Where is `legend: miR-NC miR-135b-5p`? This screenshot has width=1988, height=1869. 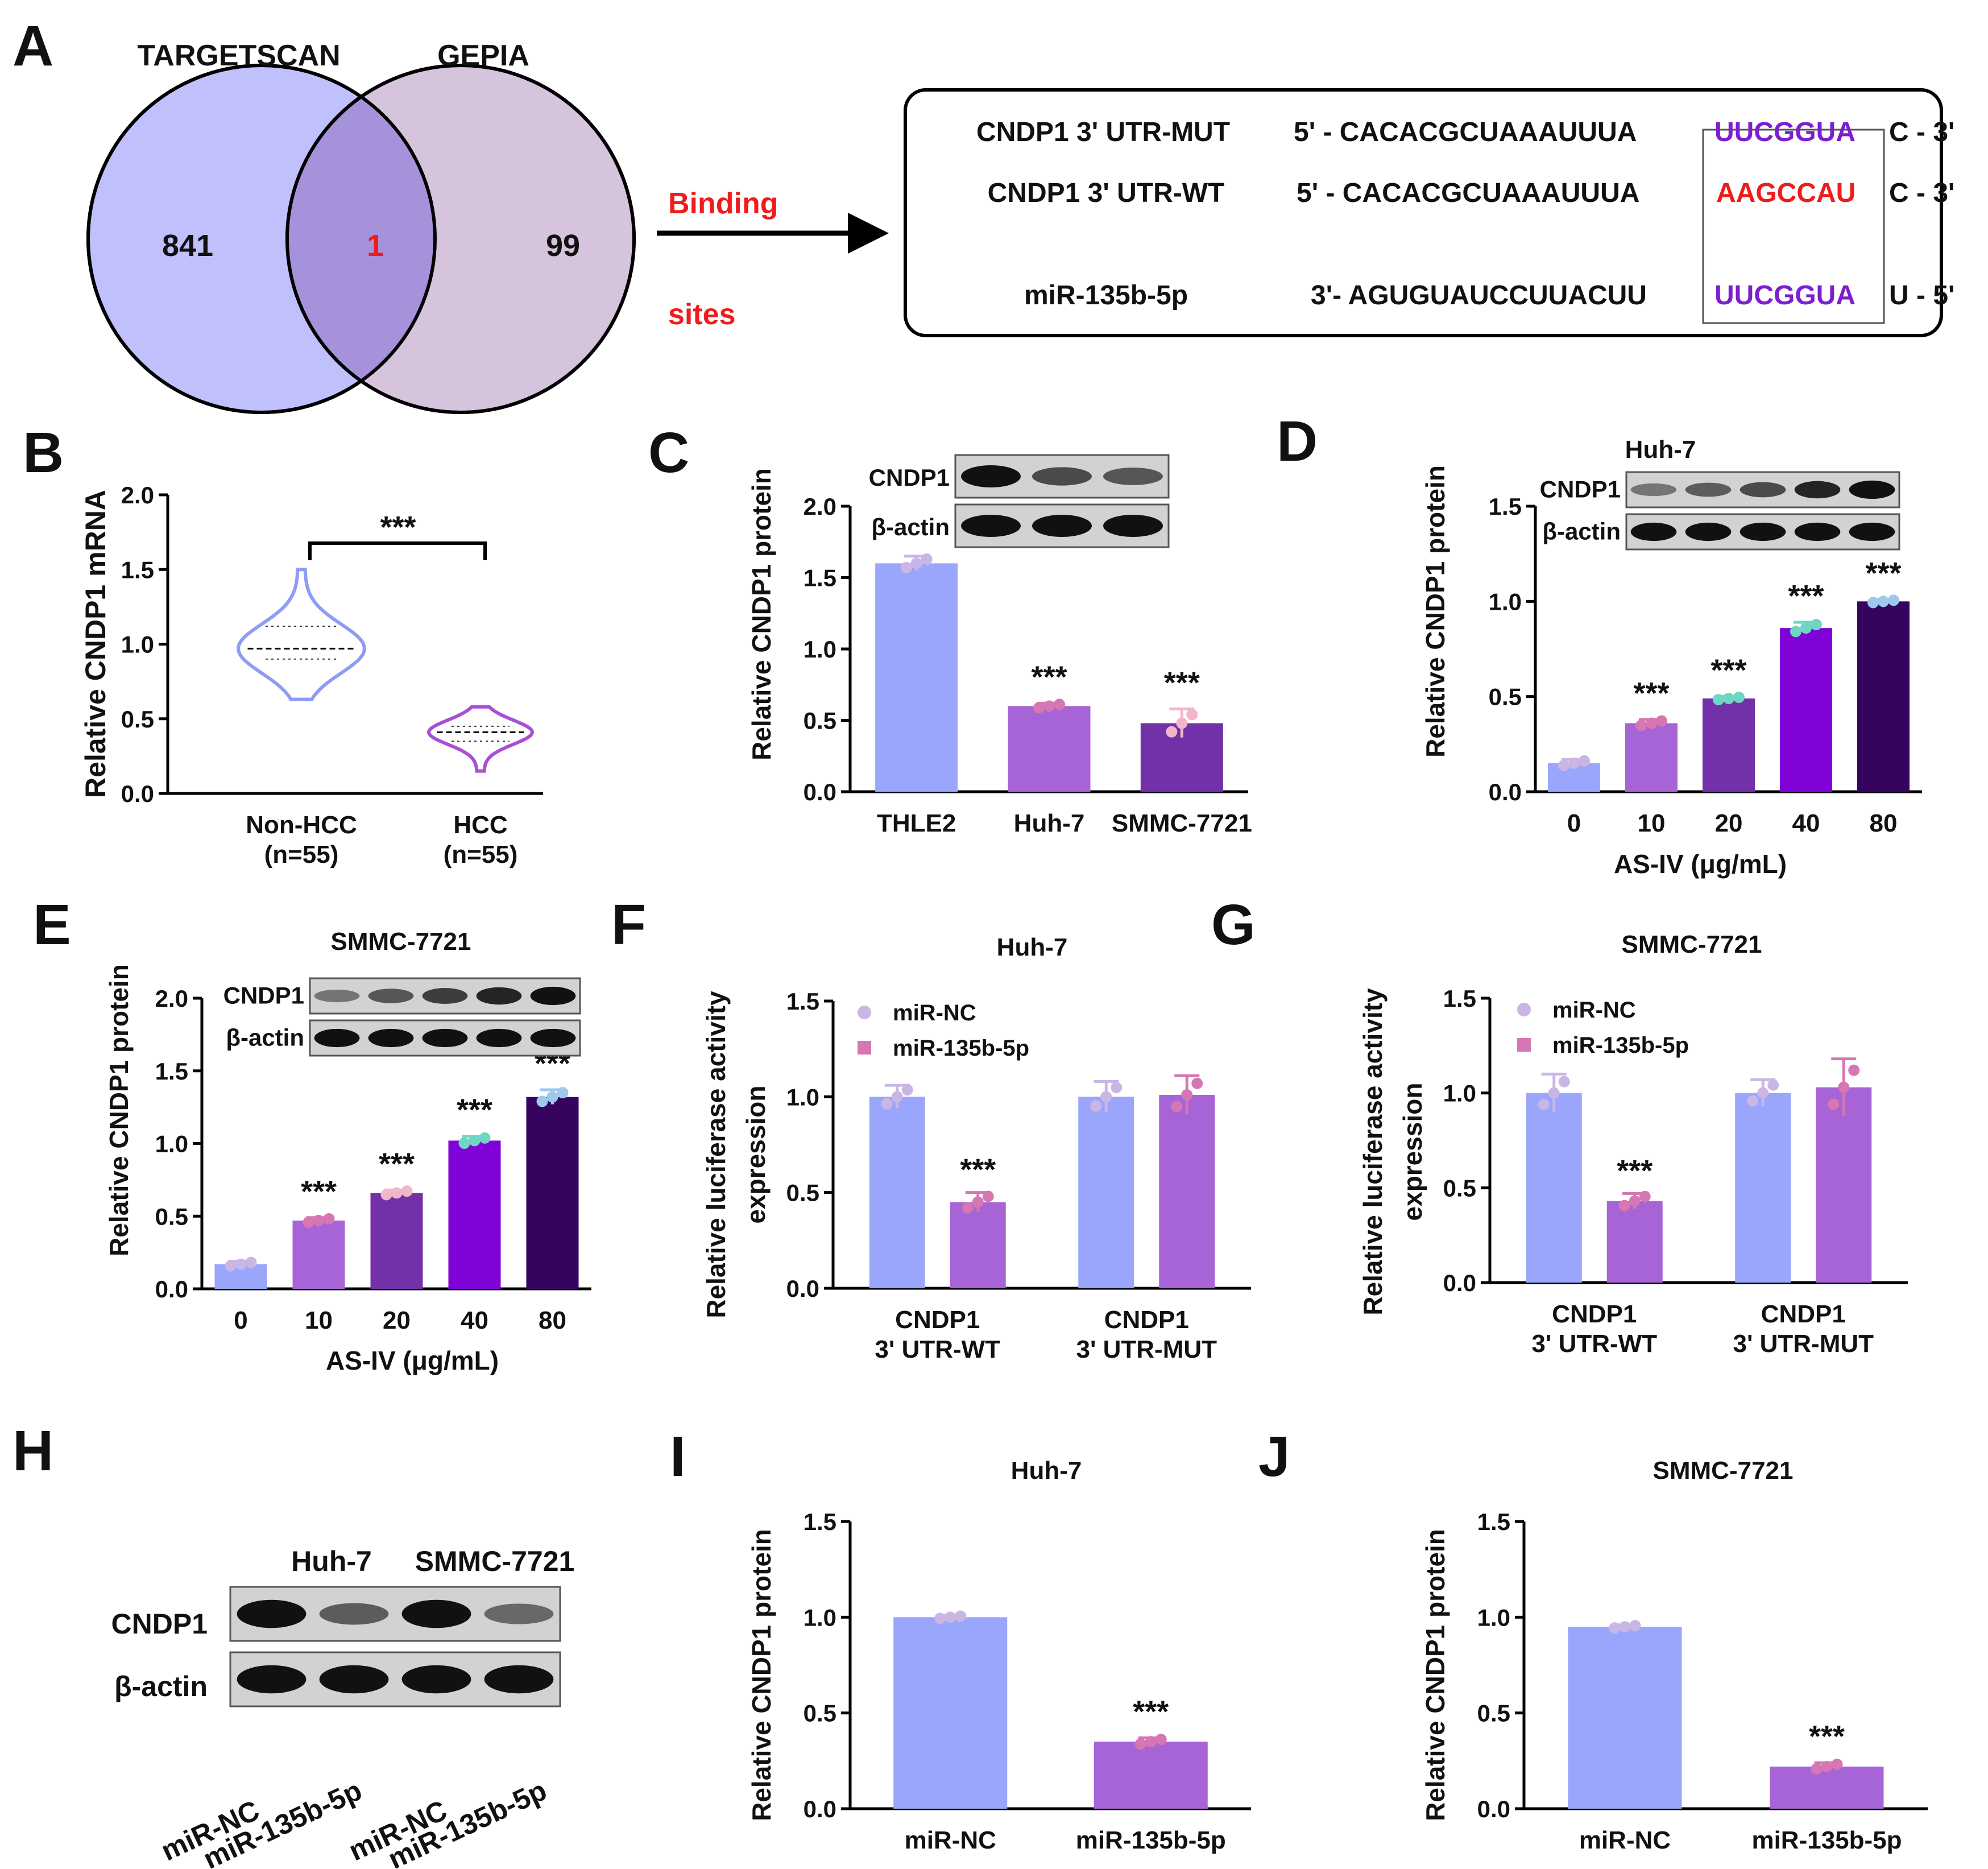 legend: miR-NC miR-135b-5p is located at coordinates (943, 1030).